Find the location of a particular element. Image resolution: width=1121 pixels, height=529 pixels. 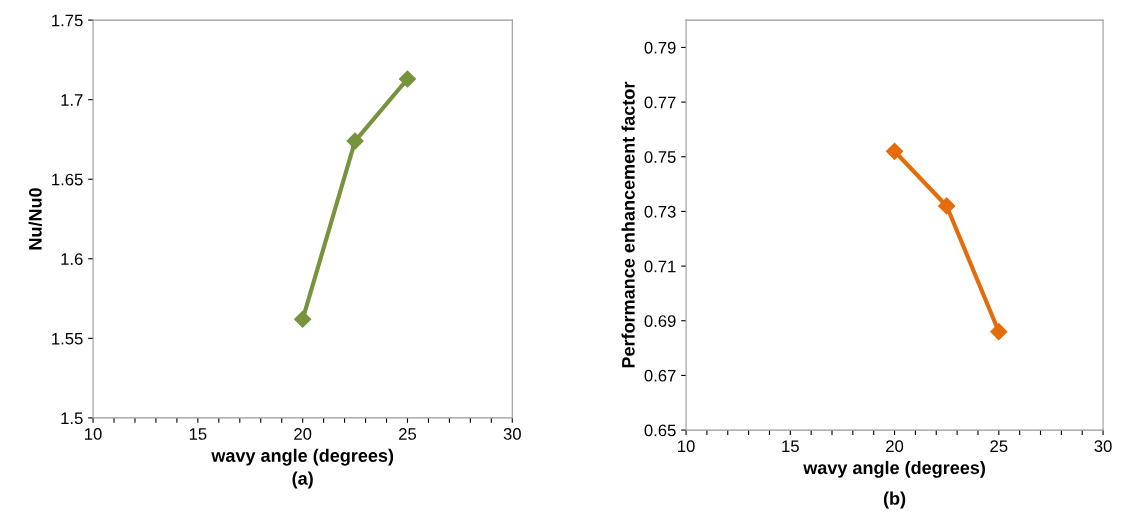

y-tick-label: 1.6 is located at coordinates (72, 259).